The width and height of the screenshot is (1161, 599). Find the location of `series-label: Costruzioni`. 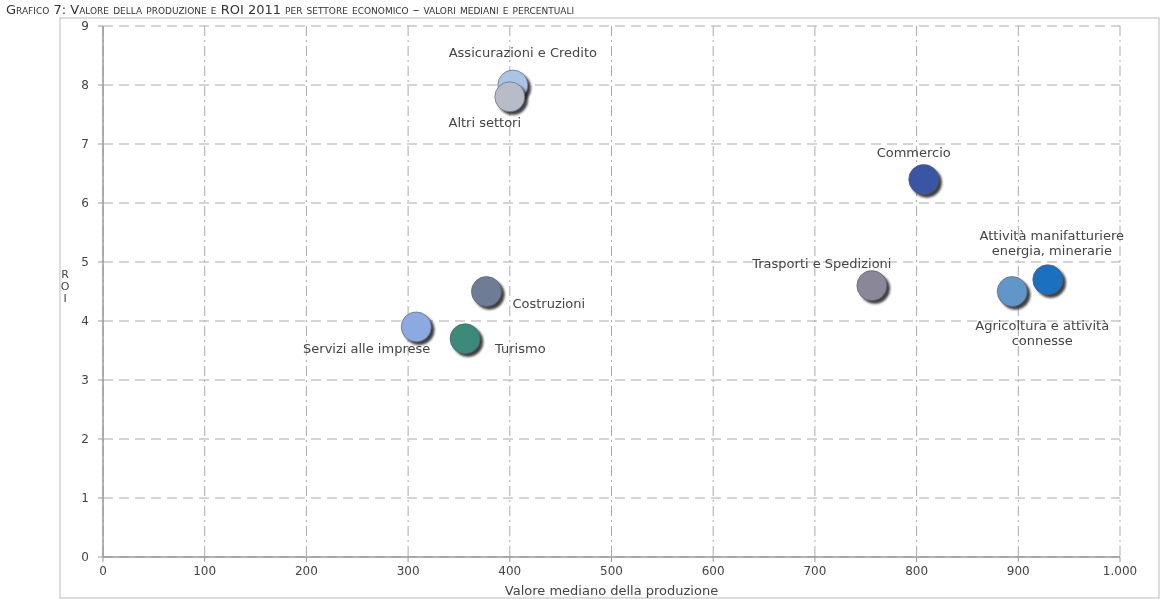

series-label: Costruzioni is located at coordinates (549, 303).